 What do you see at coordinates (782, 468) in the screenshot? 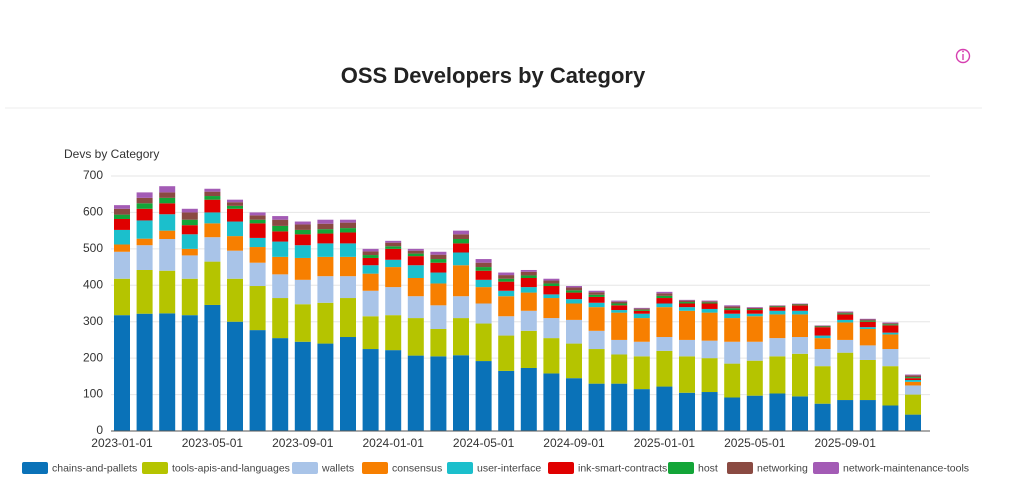
I see `legend-label: networking` at bounding box center [782, 468].